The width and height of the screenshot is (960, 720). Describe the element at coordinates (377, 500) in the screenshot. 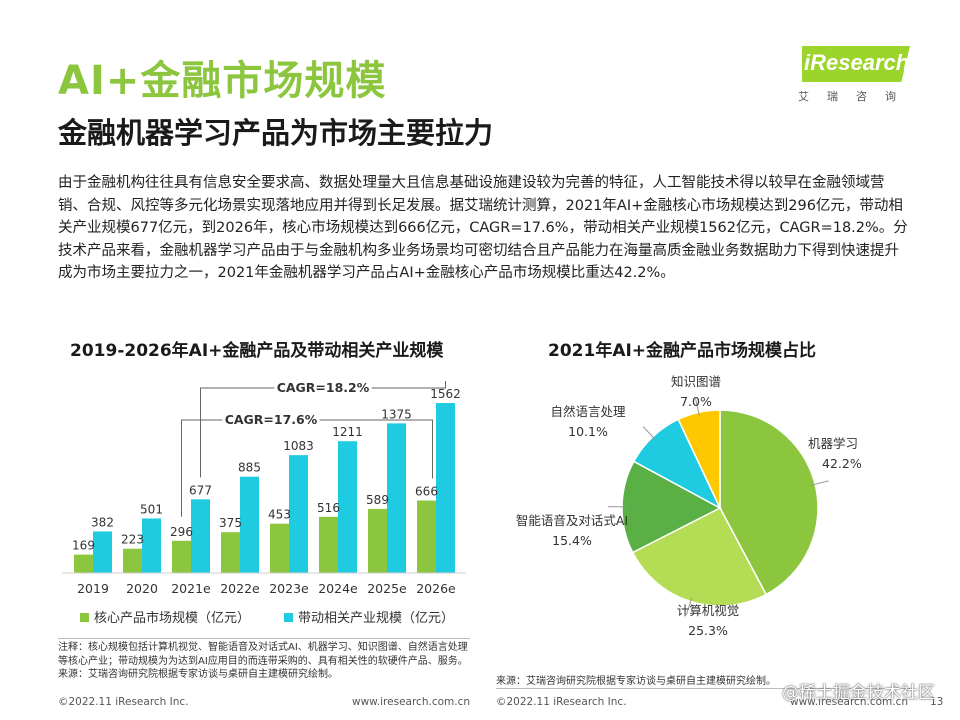

I see `bar-core-label-2025e: 589` at that location.